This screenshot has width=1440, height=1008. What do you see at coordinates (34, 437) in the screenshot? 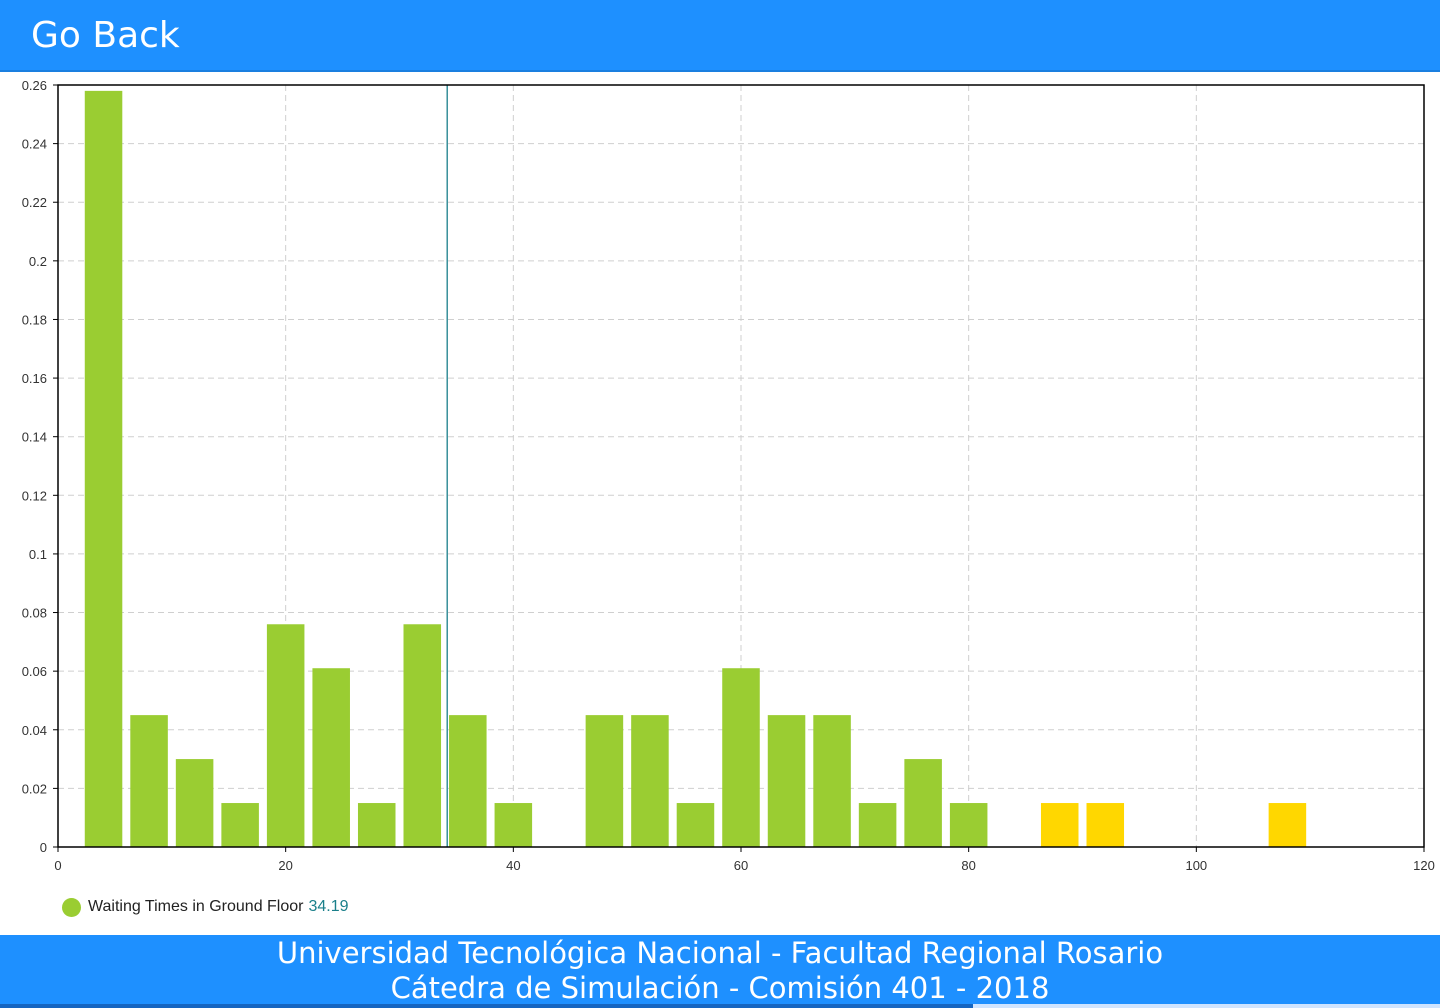
I see `y-tick-label: 0.14` at bounding box center [34, 437].